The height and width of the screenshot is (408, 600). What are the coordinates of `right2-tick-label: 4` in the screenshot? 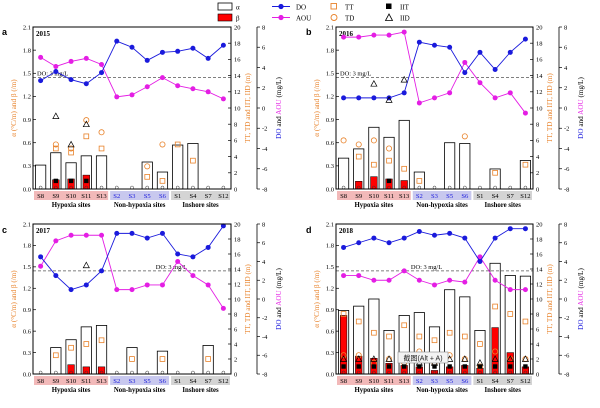 It's located at (566, 262).